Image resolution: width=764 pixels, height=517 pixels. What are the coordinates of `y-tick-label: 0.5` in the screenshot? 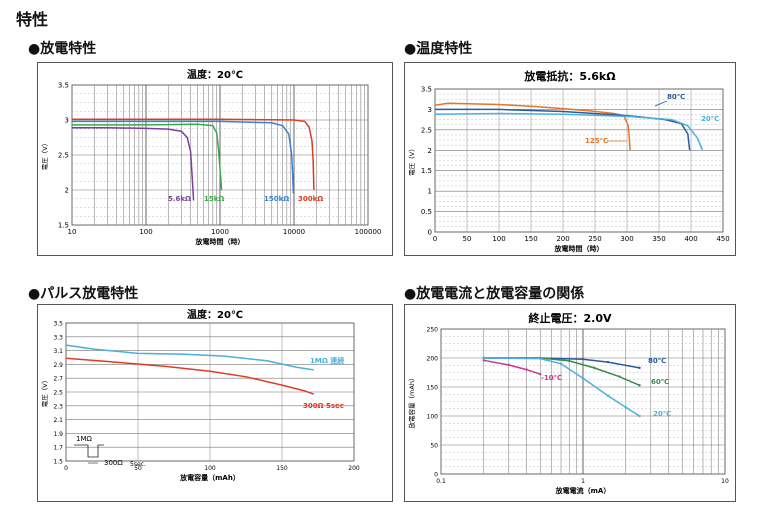 It's located at (426, 212).